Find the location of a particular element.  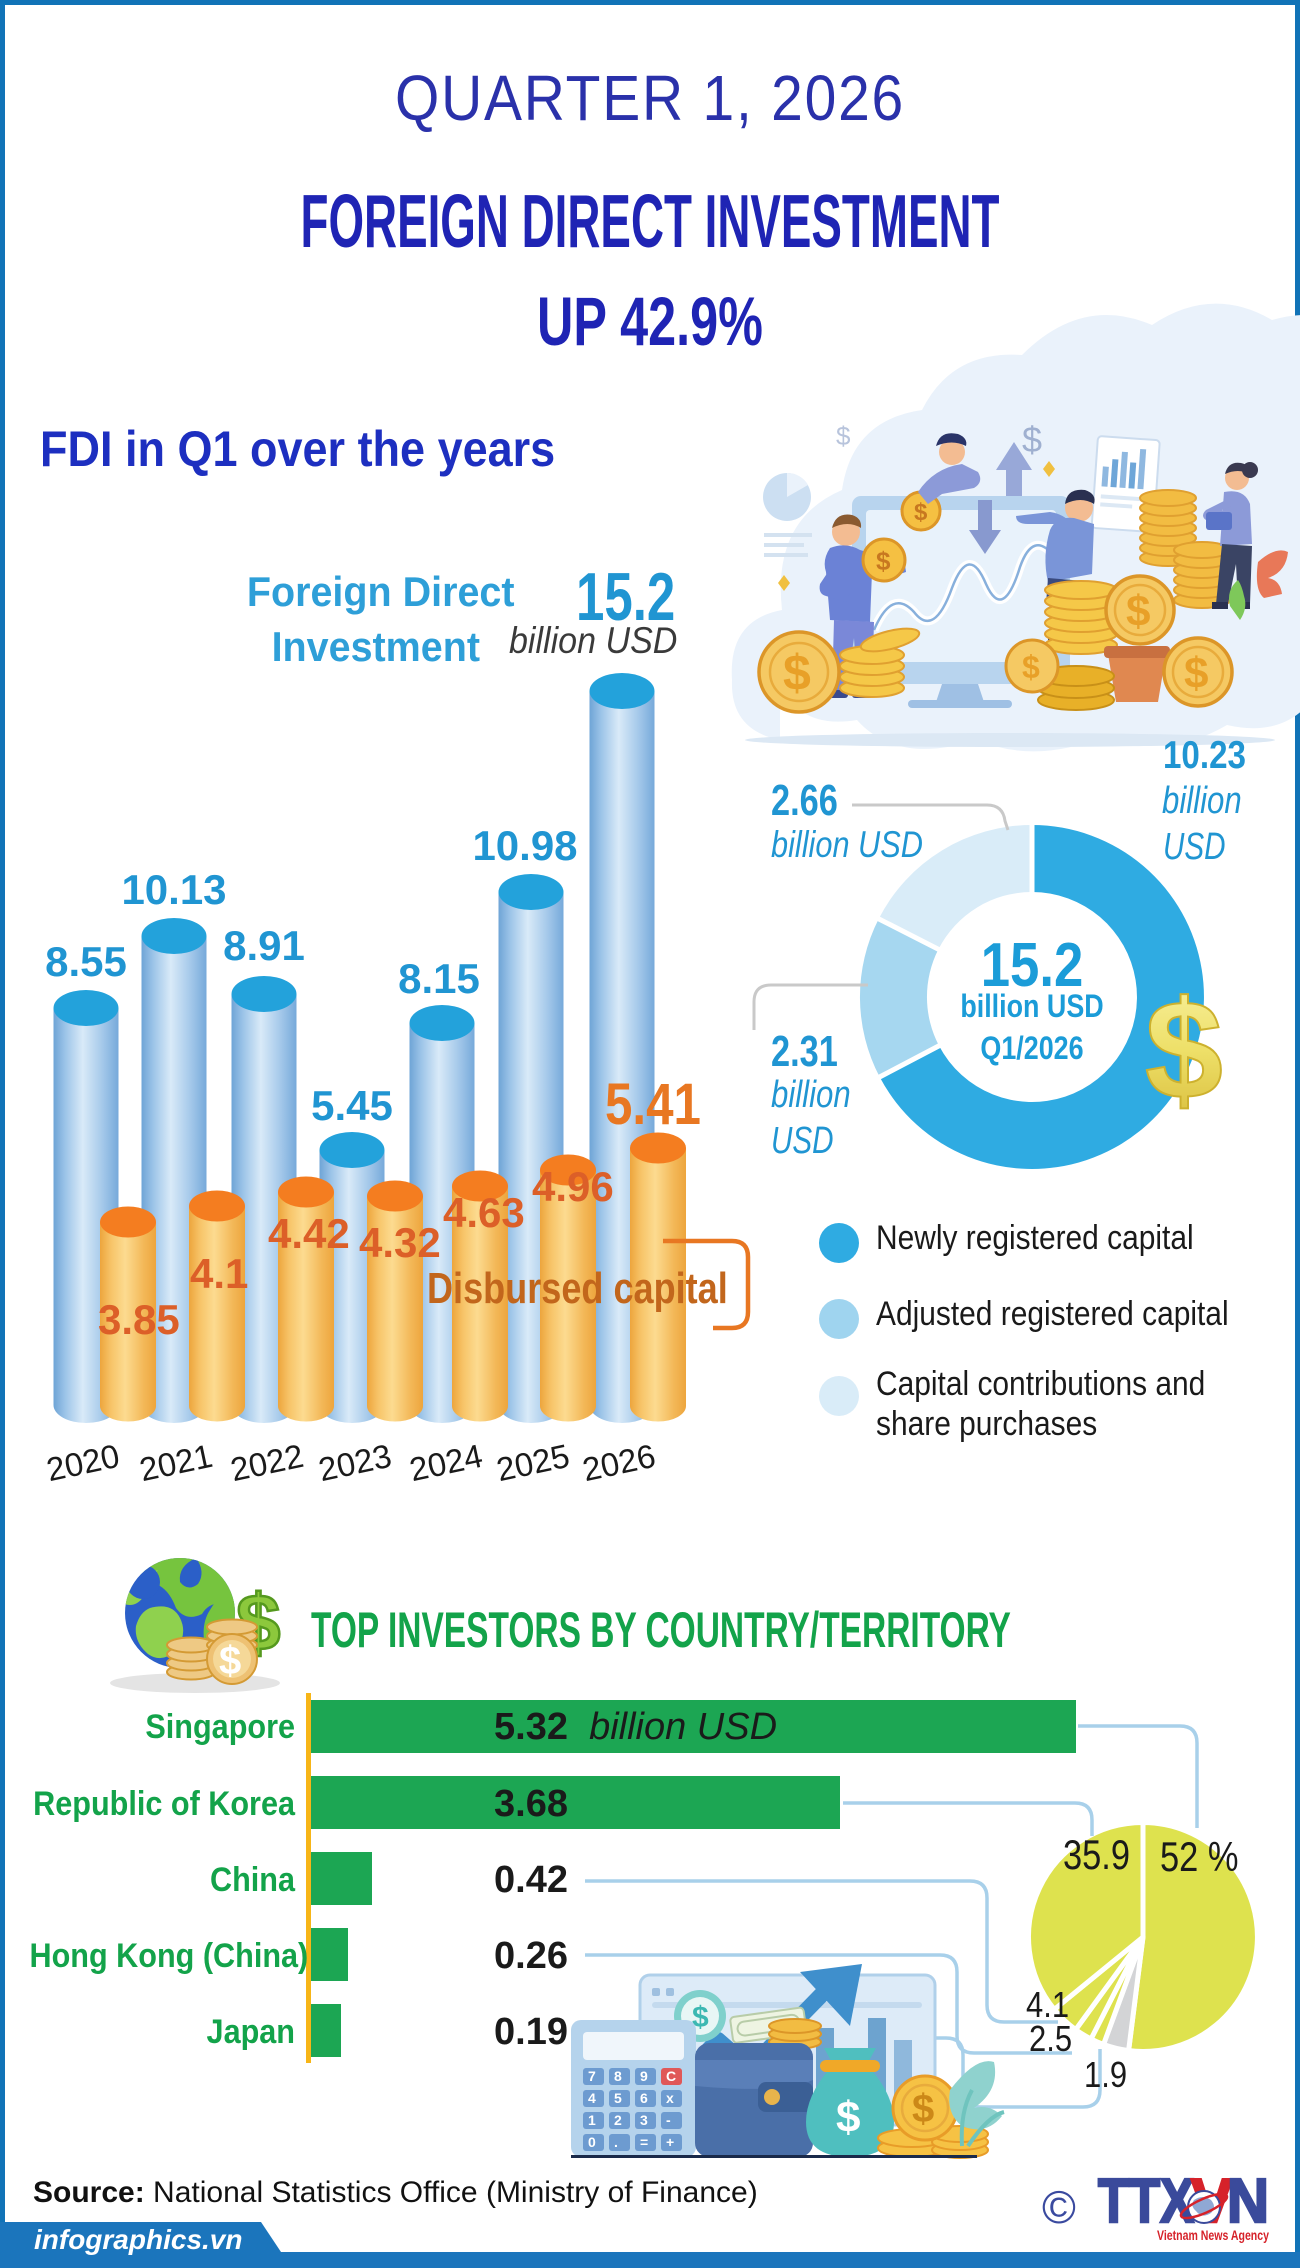

svg-text: C is located at coordinates (671, 2076).